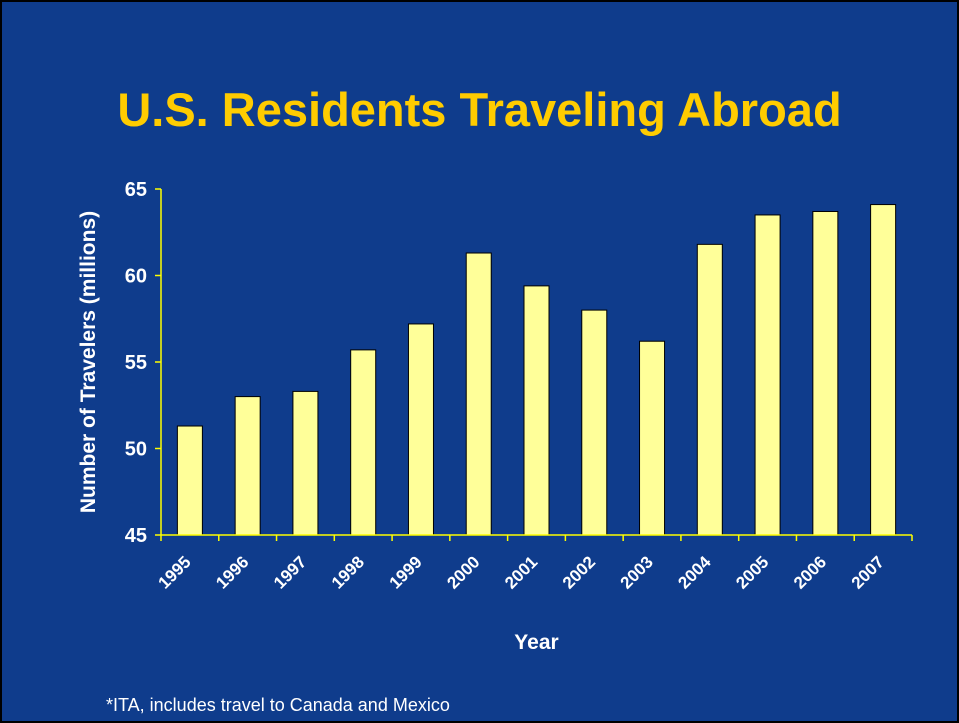 The height and width of the screenshot is (723, 959). Describe the element at coordinates (136, 277) in the screenshot. I see `y-tick-label-60: 60` at that location.